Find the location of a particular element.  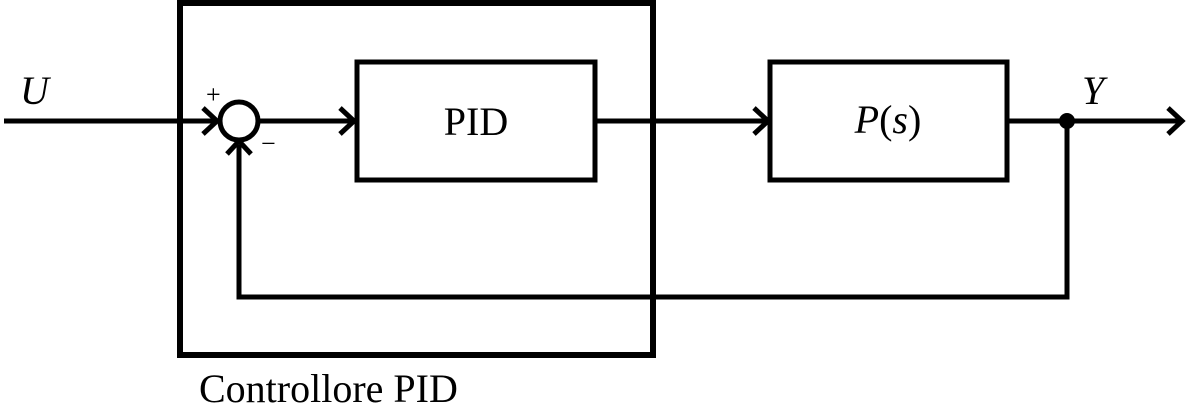

plant-symbol: P is located at coordinates (866, 119).